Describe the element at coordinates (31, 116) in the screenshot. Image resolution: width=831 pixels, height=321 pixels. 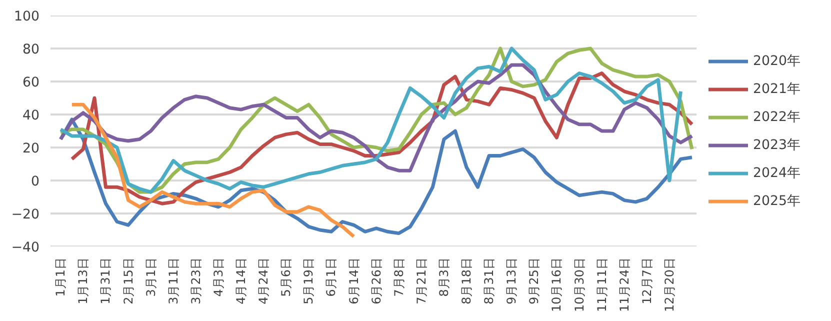
I see `y-tick-label: 40` at that location.